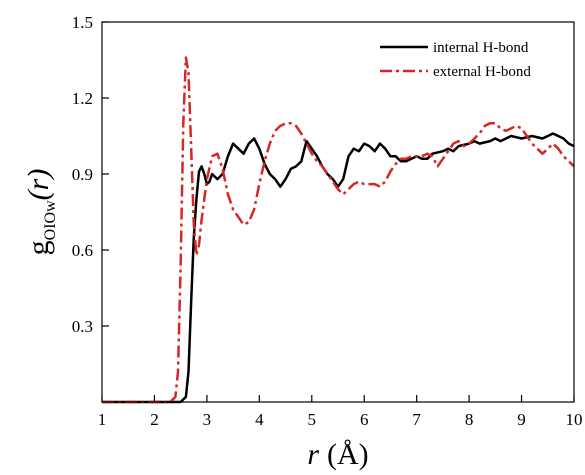  I want to click on x-tick-label: 1, so click(102, 419).